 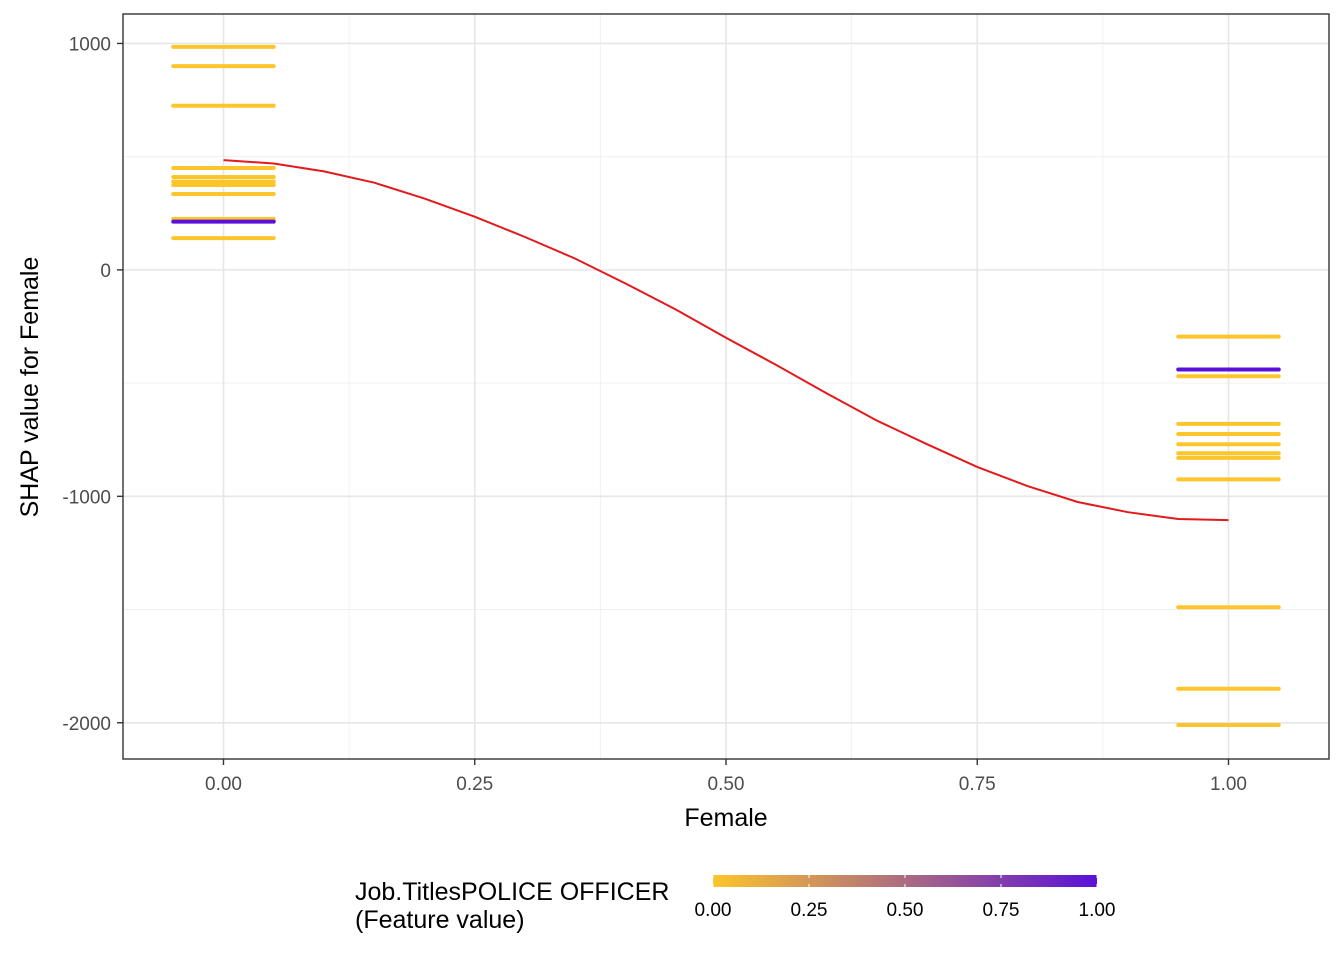 What do you see at coordinates (512, 892) in the screenshot?
I see `legend-title-line1: Job.TitlesPOLICE OFFICER` at bounding box center [512, 892].